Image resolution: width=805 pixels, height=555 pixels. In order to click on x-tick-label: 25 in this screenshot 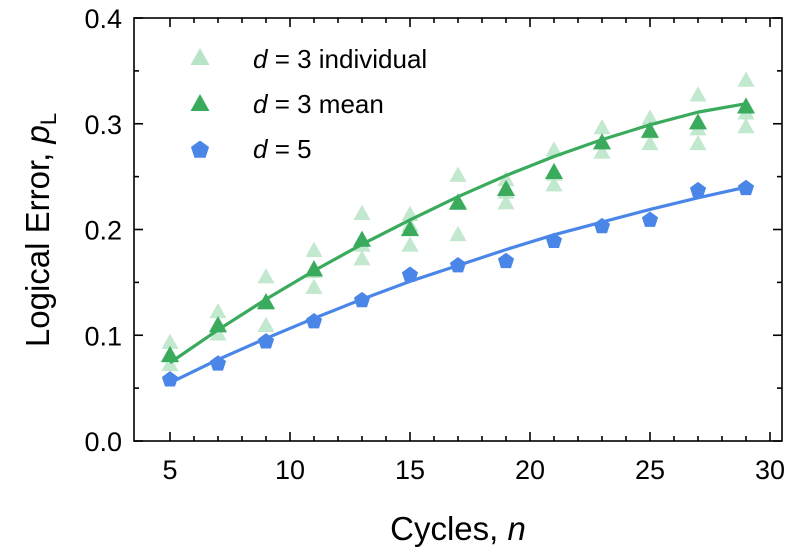, I will do `click(650, 470)`.